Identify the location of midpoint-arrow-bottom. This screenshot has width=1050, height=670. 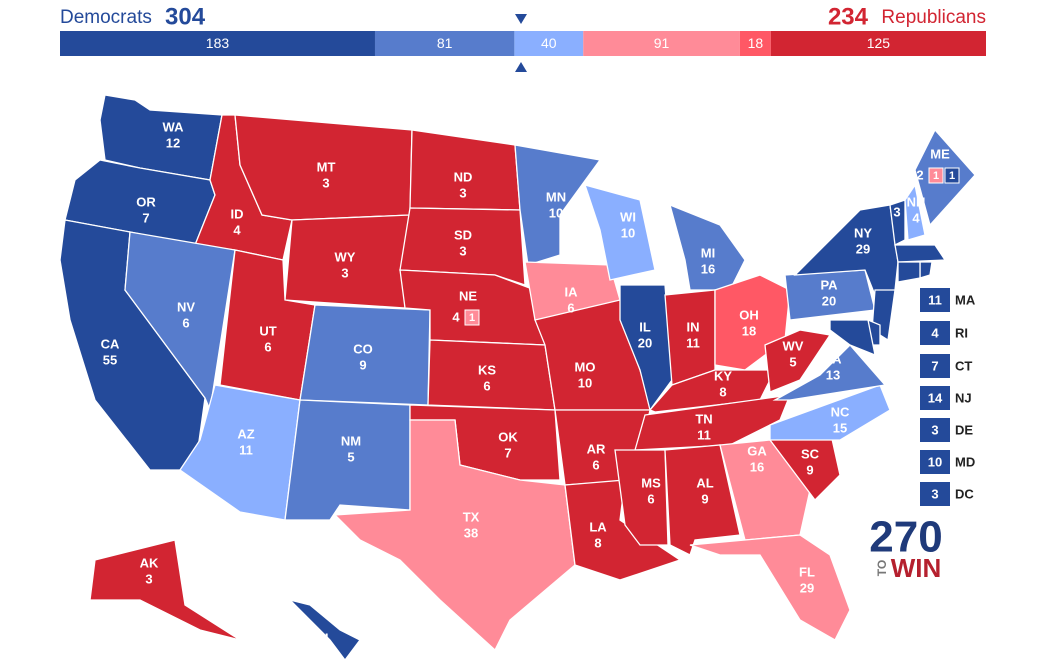
(521, 67).